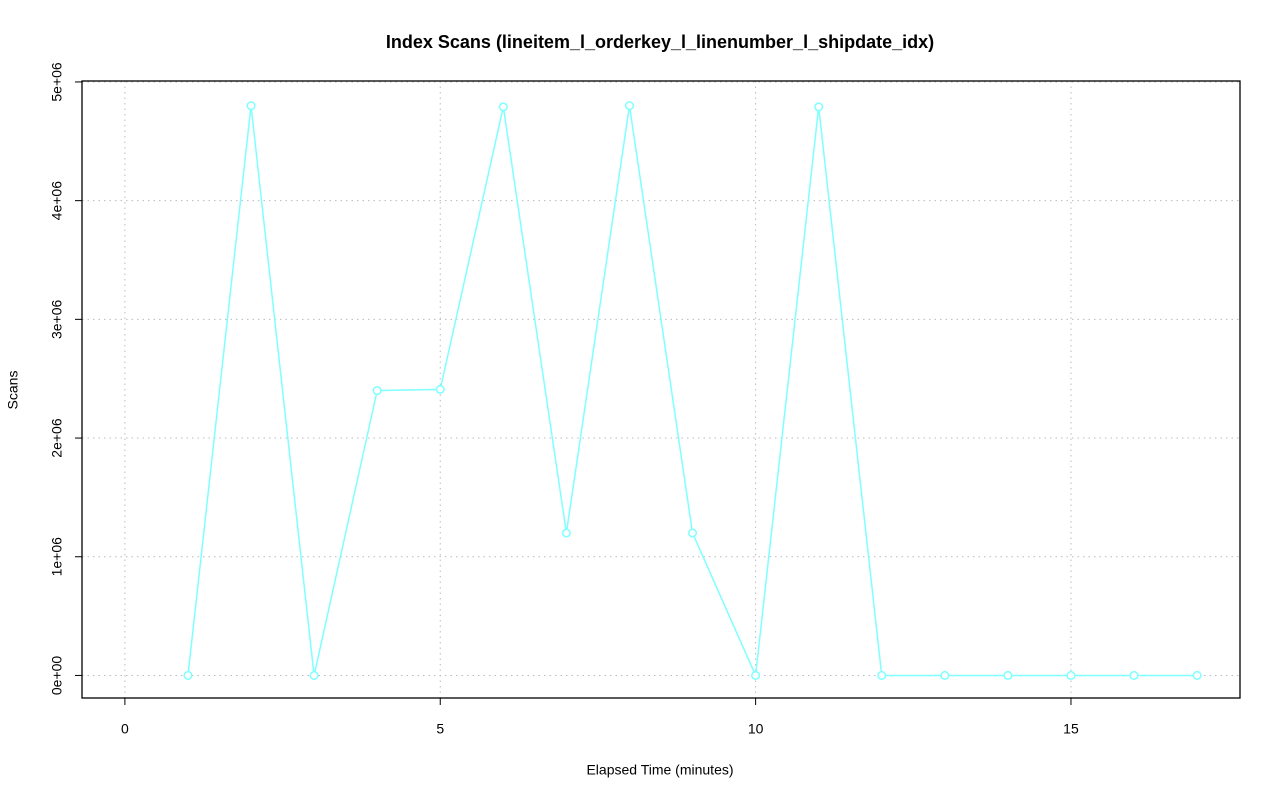 Image resolution: width=1280 pixels, height=801 pixels. Describe the element at coordinates (57, 676) in the screenshot. I see `y-tick-label: 0e+00` at that location.